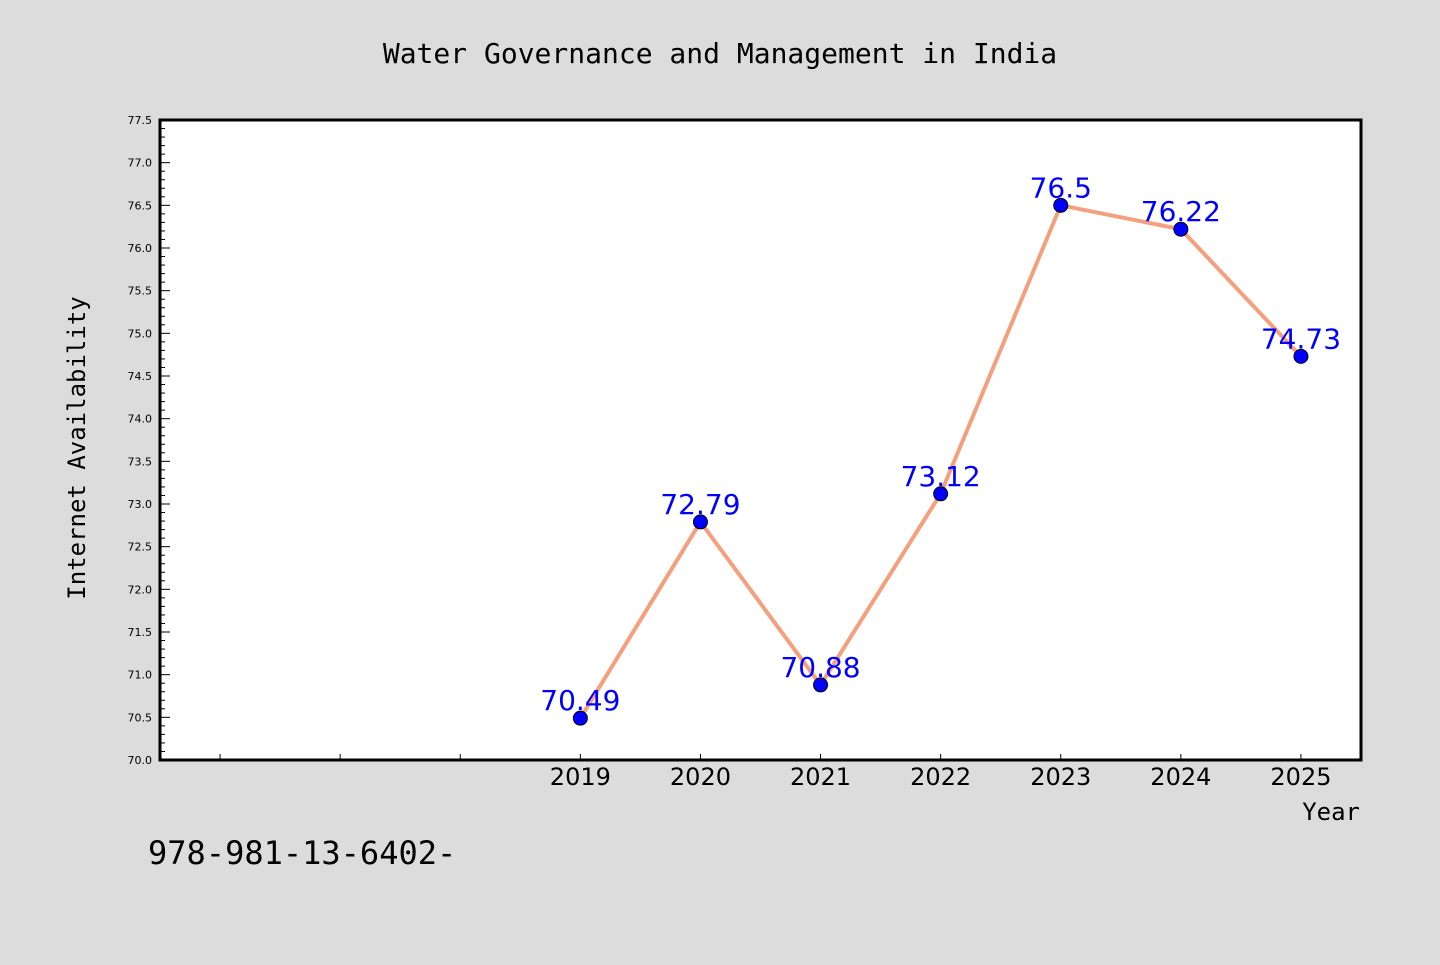 This screenshot has width=1440, height=965. Describe the element at coordinates (775, 772) in the screenshot. I see `x-axis: 2019 2020 2021 2022 2023 2024 2025` at that location.